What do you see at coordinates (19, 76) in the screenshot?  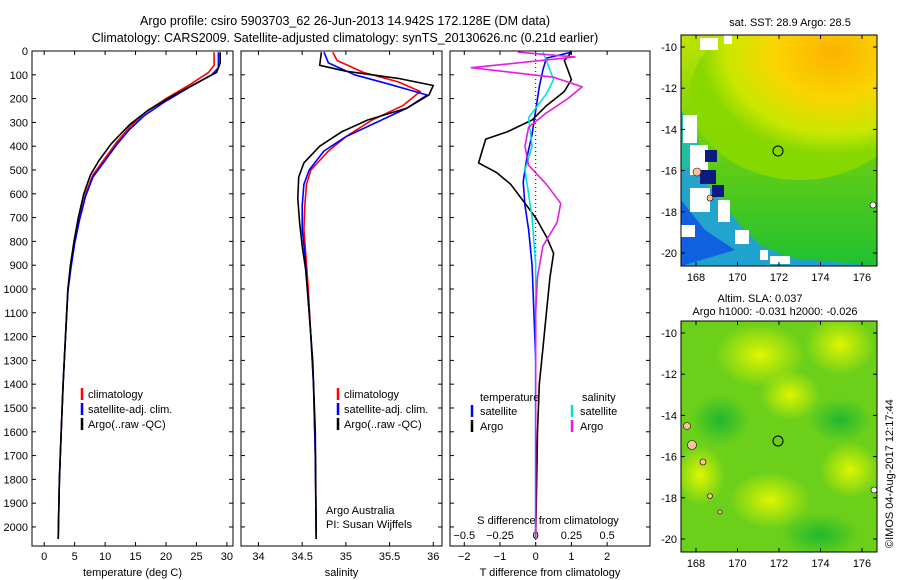 I see `y-tick-label: 100` at bounding box center [19, 76].